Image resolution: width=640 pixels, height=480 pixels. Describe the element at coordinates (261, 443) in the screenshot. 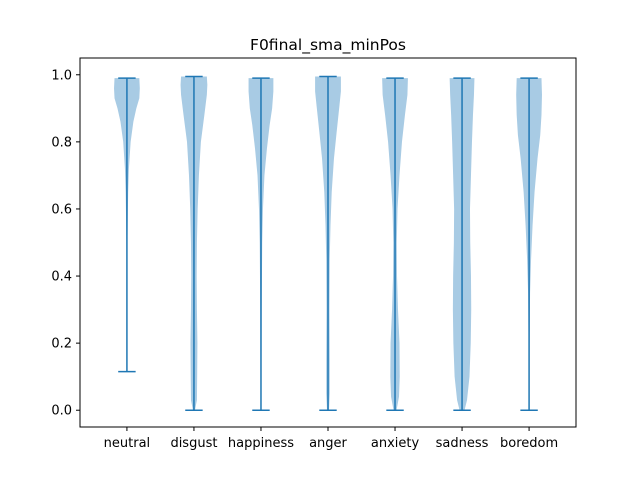

I see `x-tick-label-happiness: happiness` at that location.